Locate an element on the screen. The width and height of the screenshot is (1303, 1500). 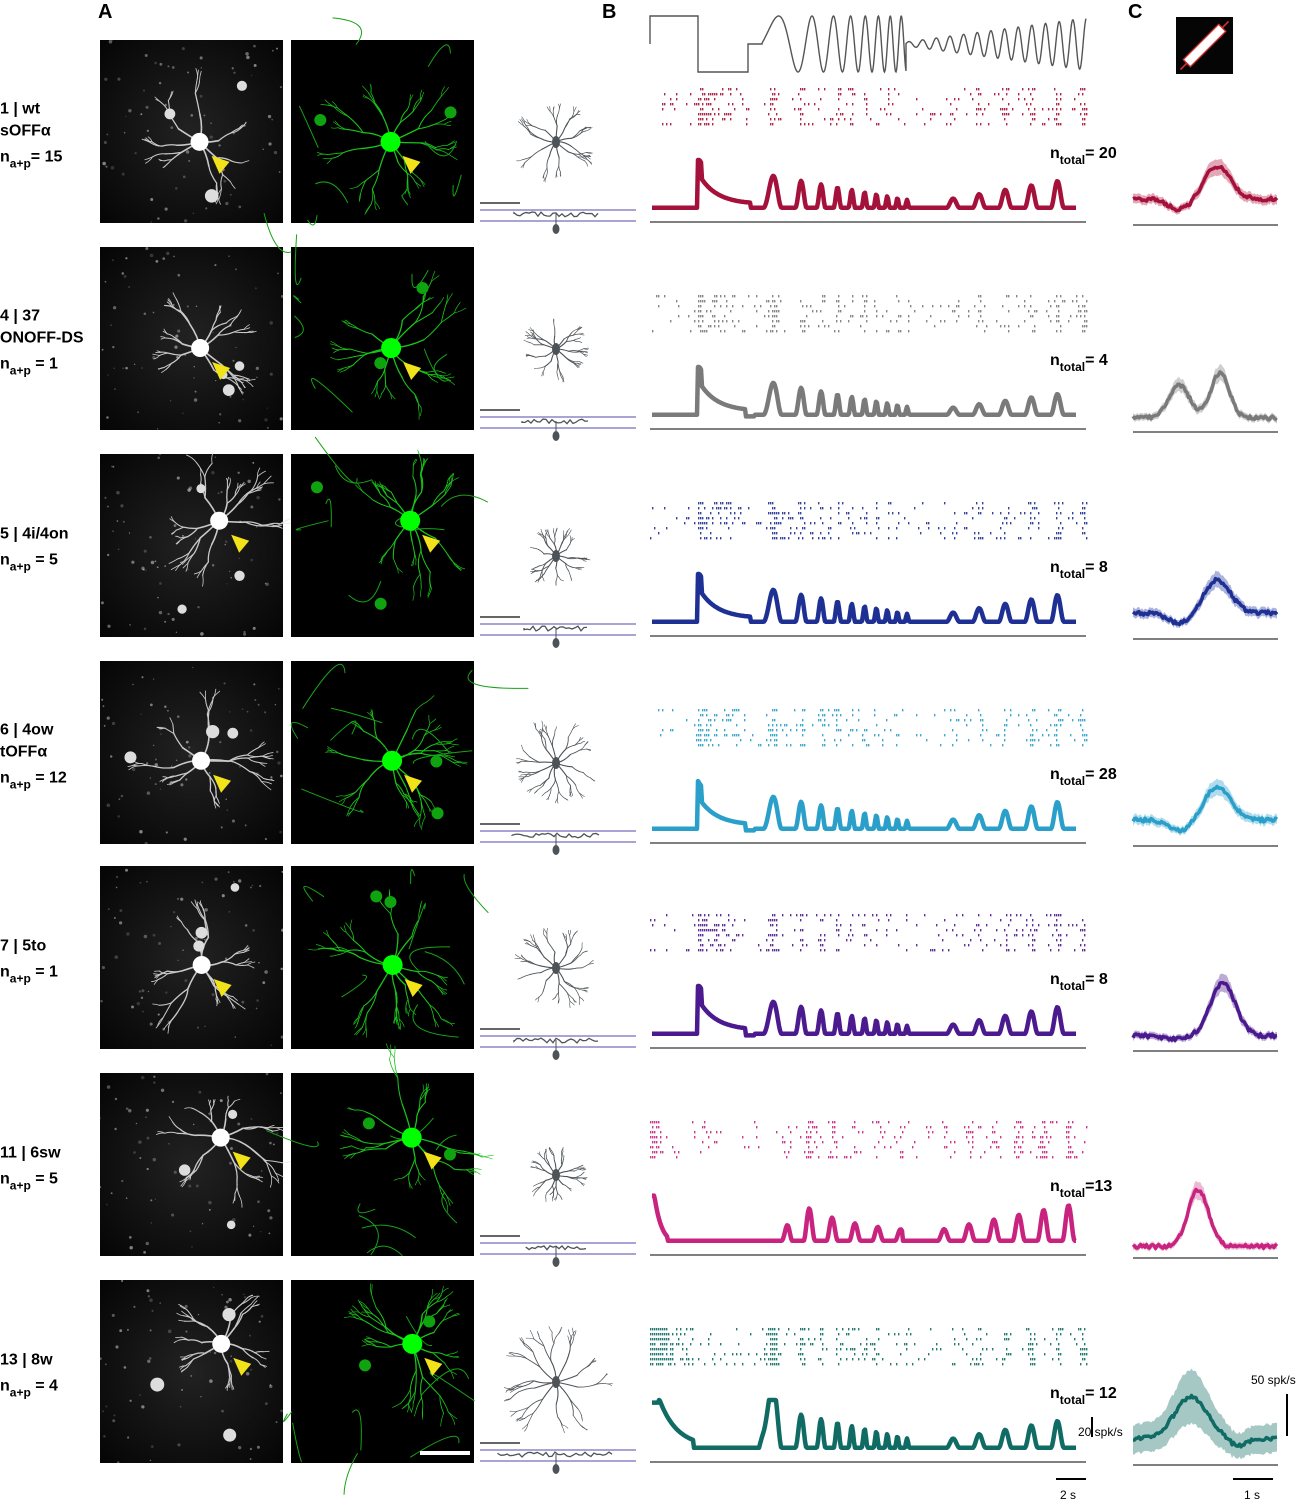
n-total-label: ntotal= 4 is located at coordinates (1079, 363).